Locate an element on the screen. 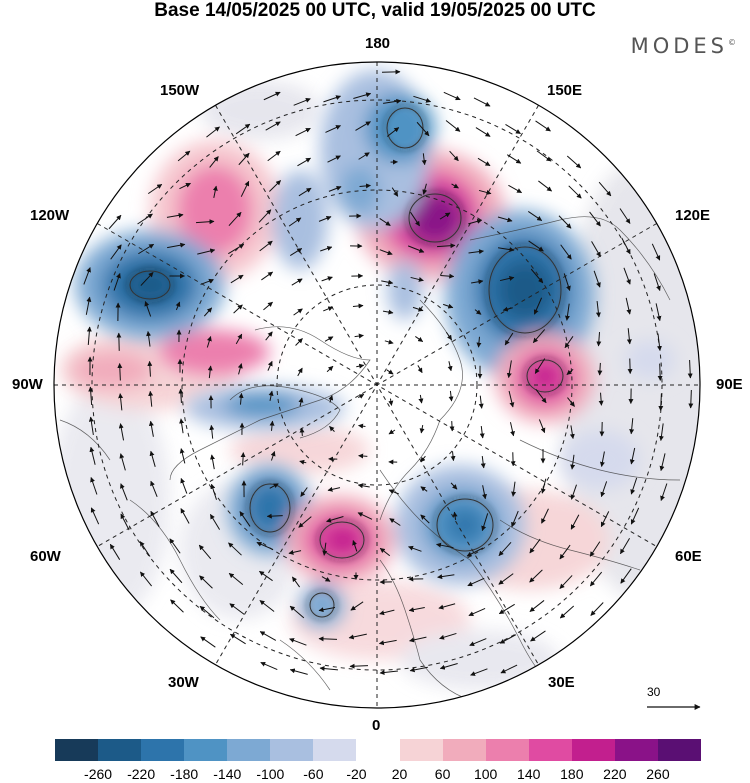 This screenshot has width=750, height=783. lon-label-90w: 90W is located at coordinates (27, 384).